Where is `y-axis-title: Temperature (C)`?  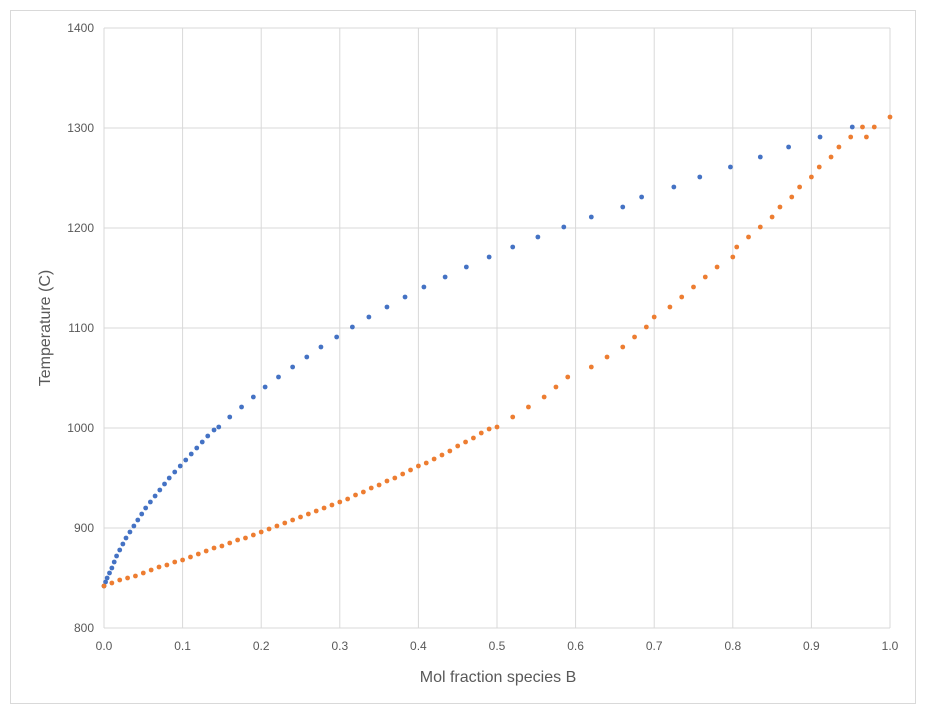 y-axis-title: Temperature (C) is located at coordinates (45, 328).